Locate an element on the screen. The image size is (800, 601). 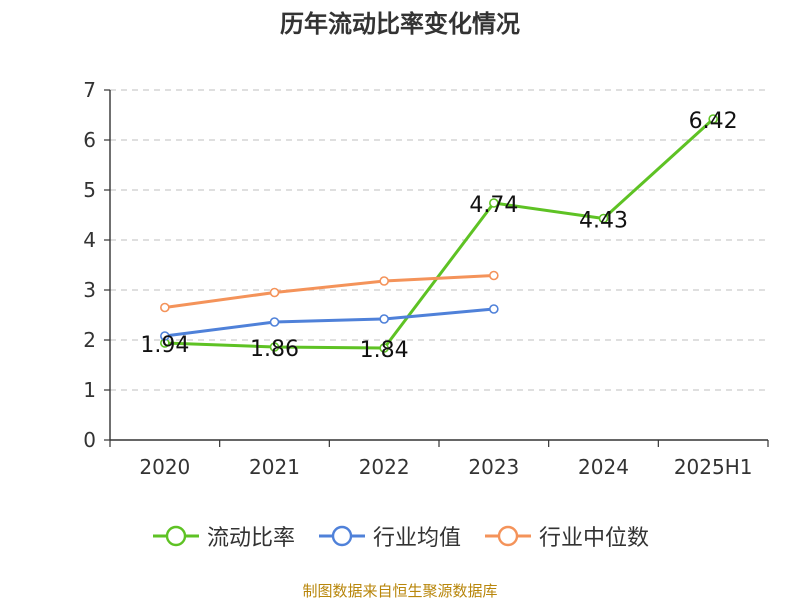
legend-item: 行业中位数 is located at coordinates (566, 536).